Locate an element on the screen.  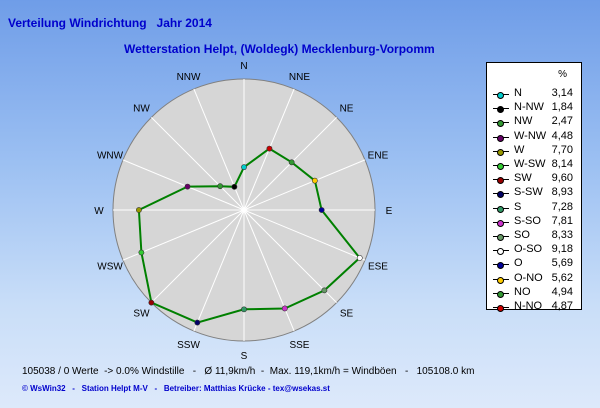
direction-label: SW is located at coordinates (141, 314).